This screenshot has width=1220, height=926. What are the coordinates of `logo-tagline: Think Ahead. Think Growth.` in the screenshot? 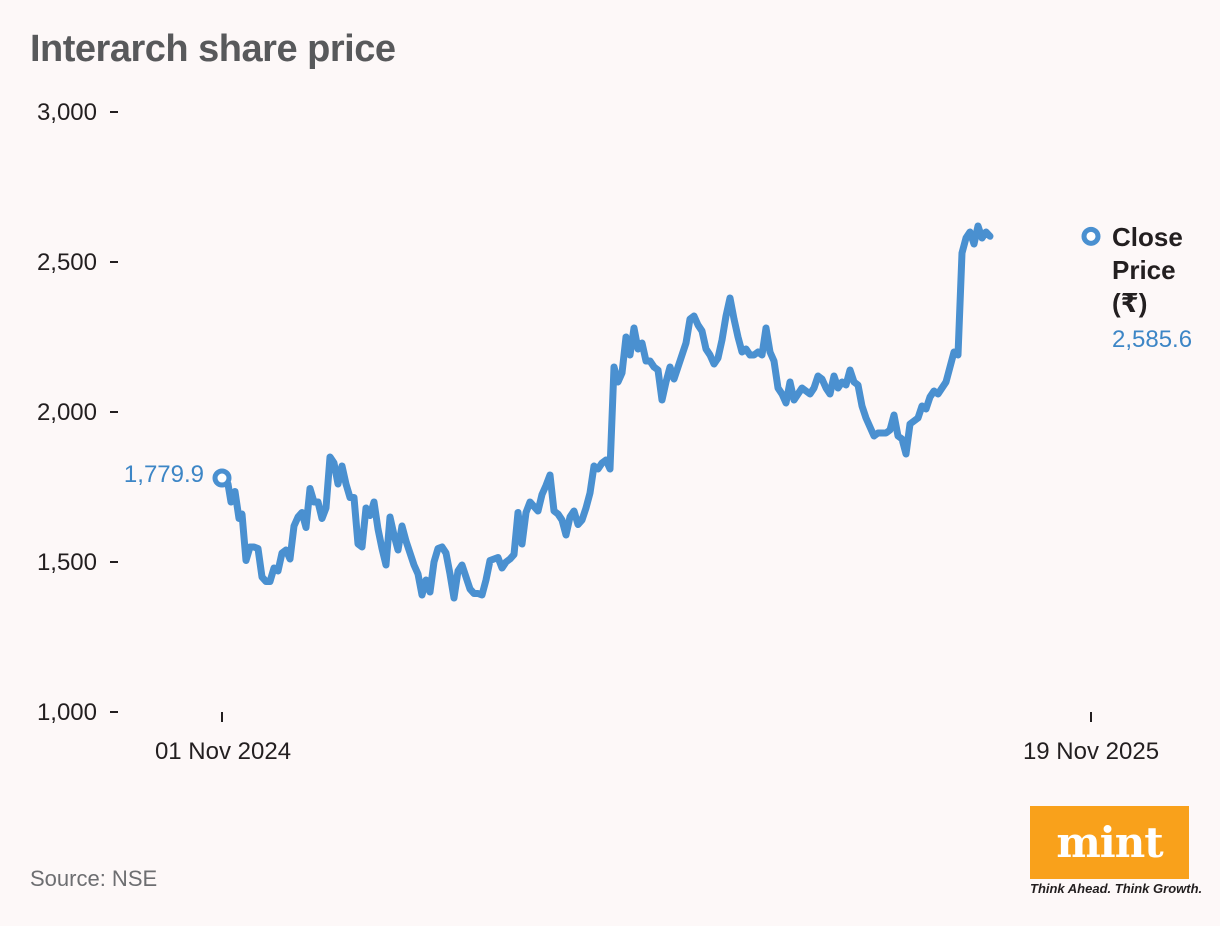 It's located at (1116, 888).